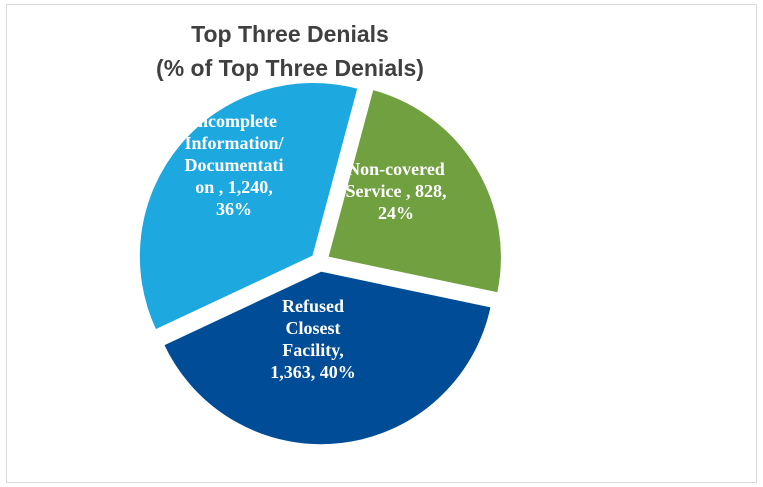 The height and width of the screenshot is (487, 763). I want to click on slice-label-2: Refused Closest Facility, 1,363, 40%, so click(313, 339).